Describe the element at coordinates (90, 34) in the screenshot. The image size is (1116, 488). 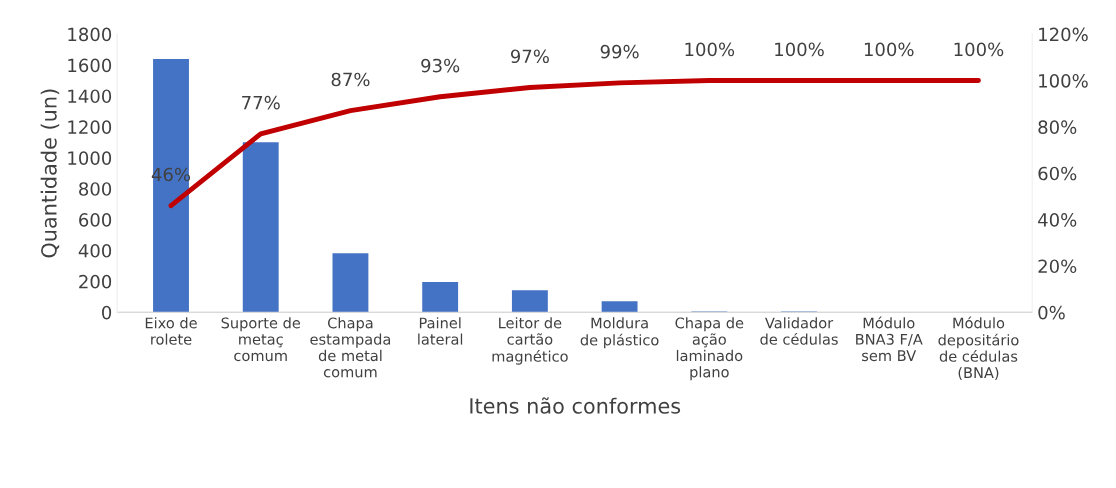
I see `y-tick-label: 1800` at that location.